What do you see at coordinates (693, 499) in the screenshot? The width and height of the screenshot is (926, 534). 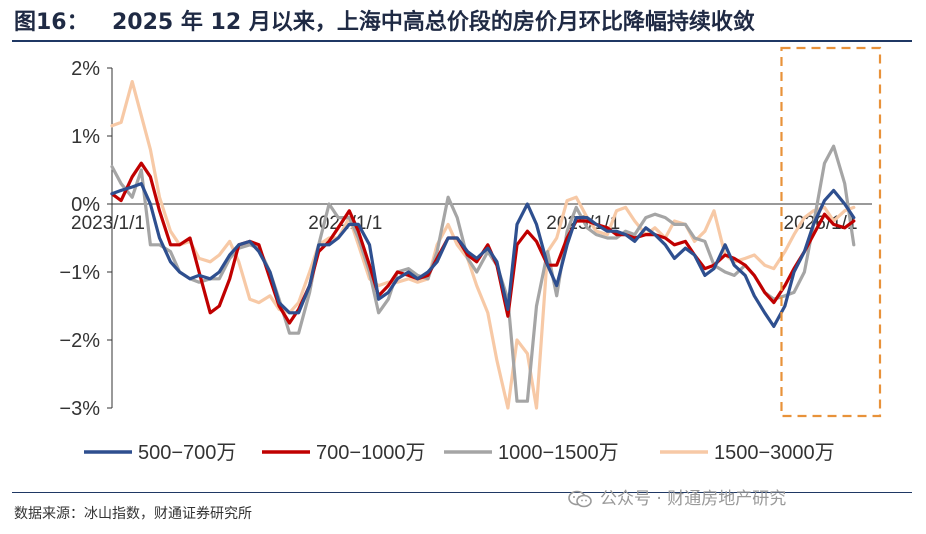 I see `watermark-text: 公众号 · 财通房地产研究` at bounding box center [693, 499].